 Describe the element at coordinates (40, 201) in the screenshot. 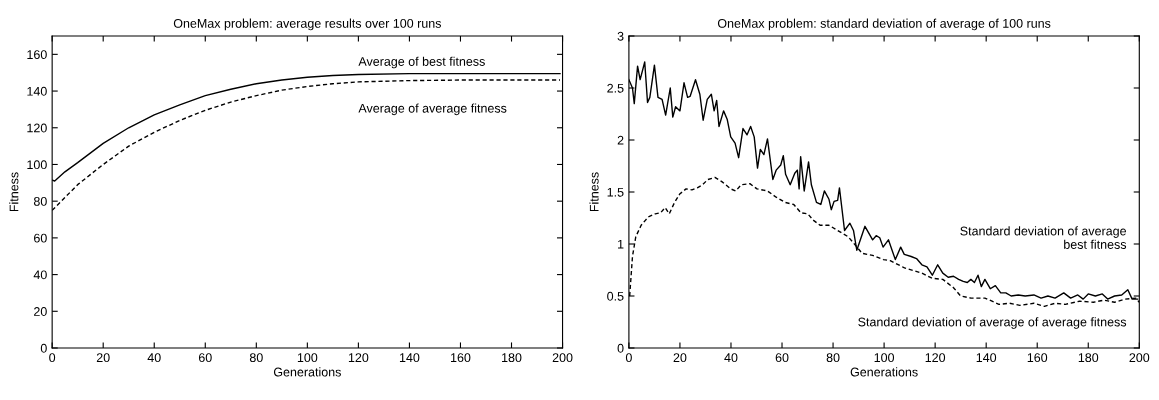

I see `y-tick-label: 80` at that location.